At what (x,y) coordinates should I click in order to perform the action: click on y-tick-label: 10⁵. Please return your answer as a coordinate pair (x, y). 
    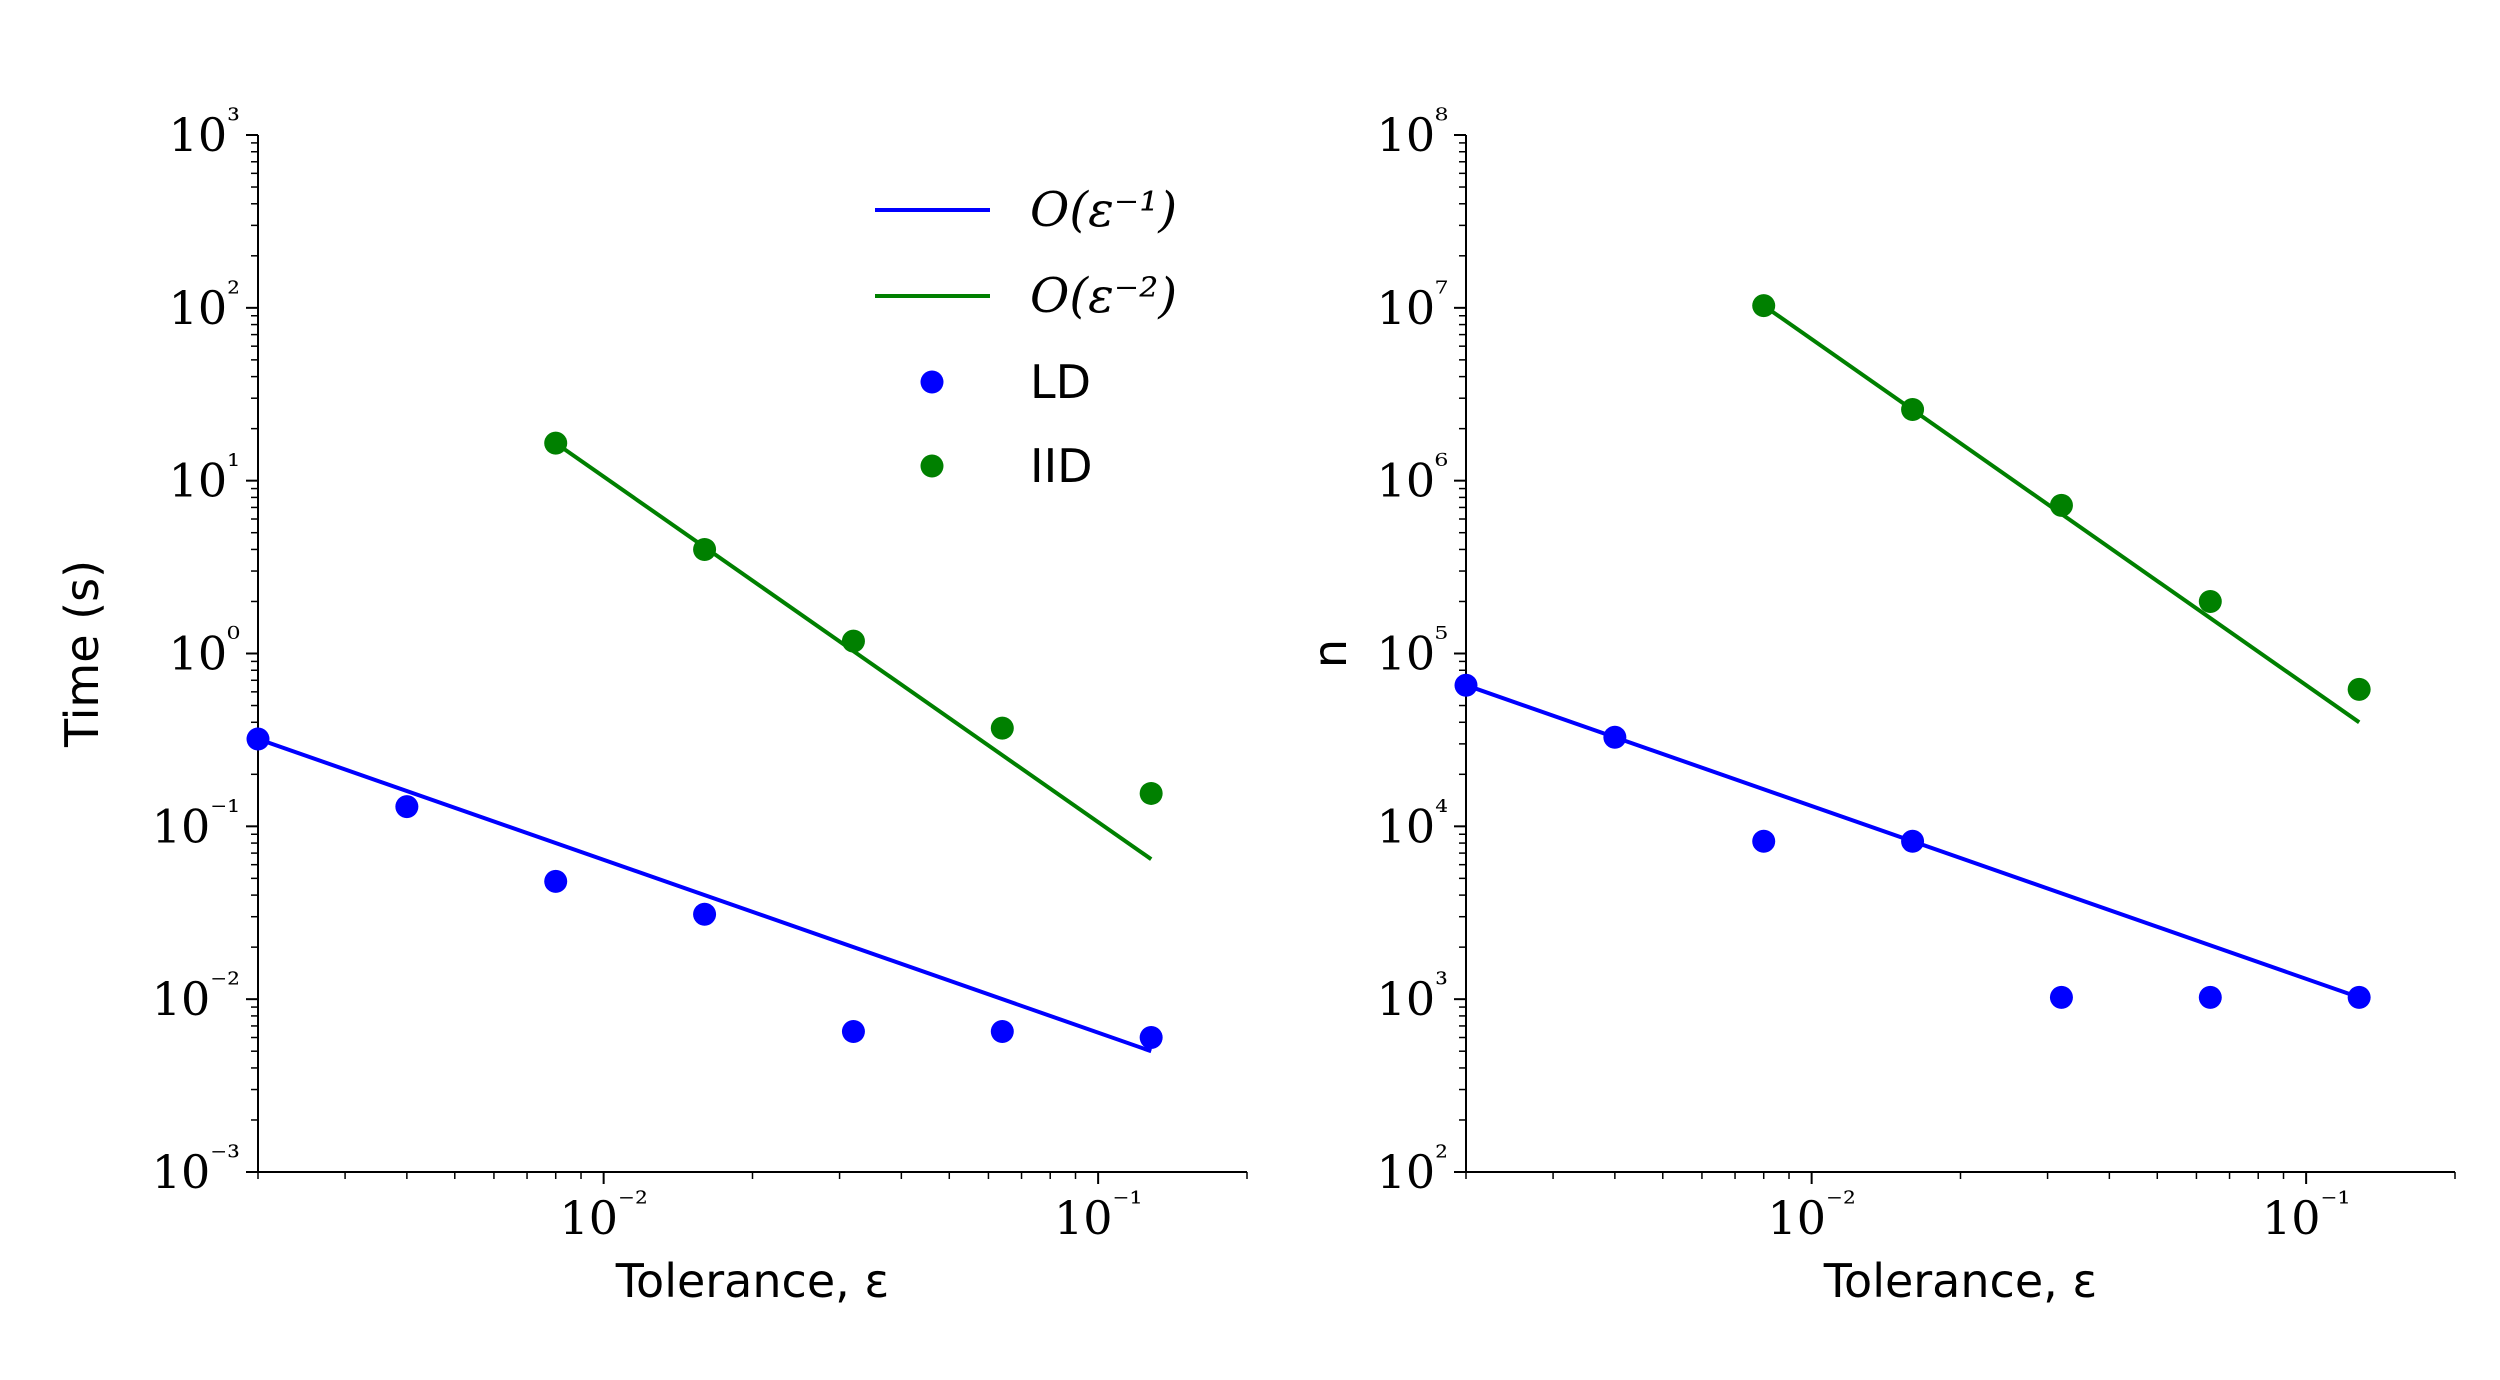
    Looking at the image, I should click on (1412, 650).